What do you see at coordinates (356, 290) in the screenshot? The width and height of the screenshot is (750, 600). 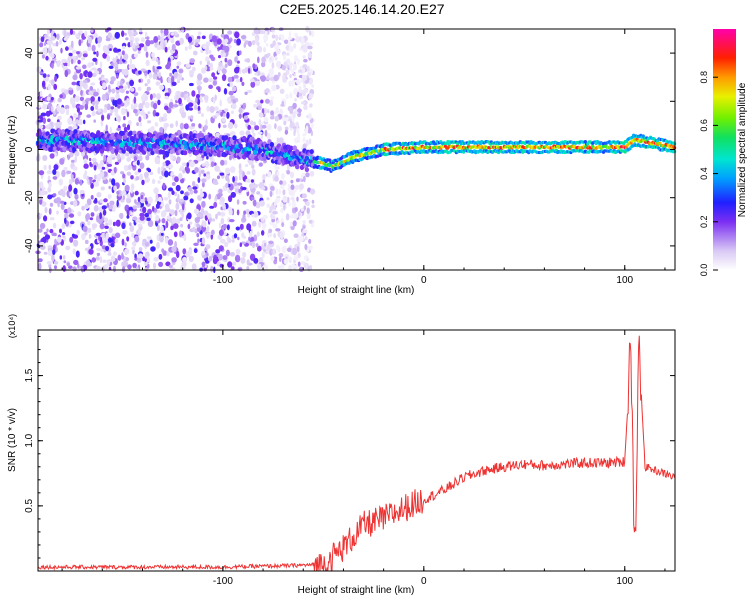 I see `spectrogram-xlabel: Height of straight line (km)` at bounding box center [356, 290].